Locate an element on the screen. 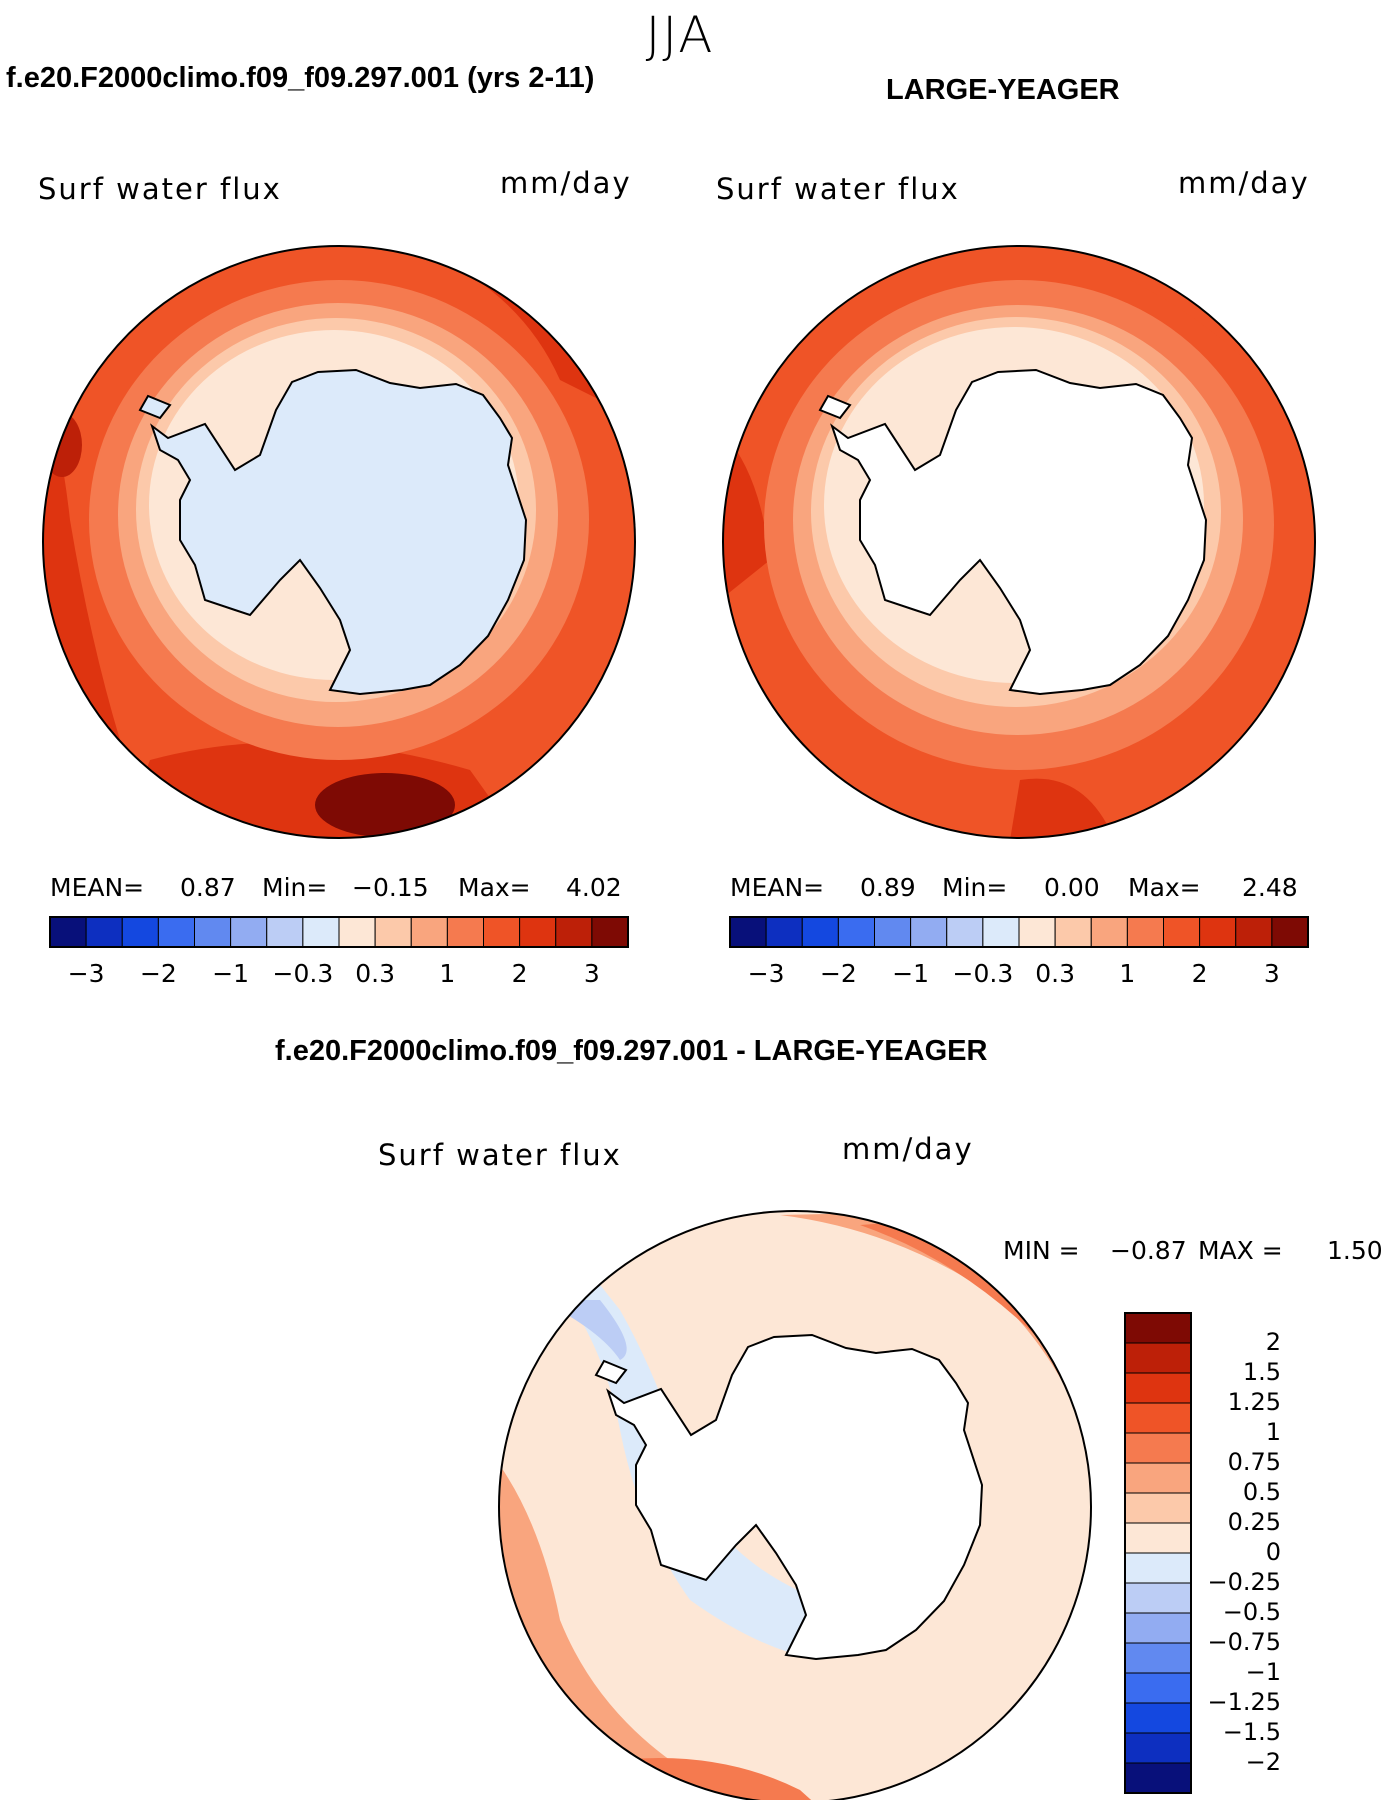 The image size is (1389, 1800). panel2-units-label: mm/day is located at coordinates (1244, 183).